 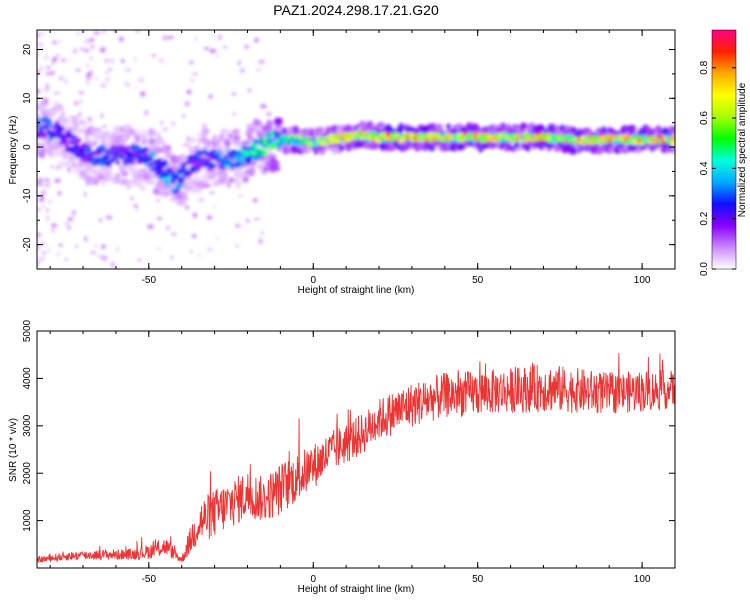 I want to click on colorbar-tick-label: 0.0, so click(x=704, y=269).